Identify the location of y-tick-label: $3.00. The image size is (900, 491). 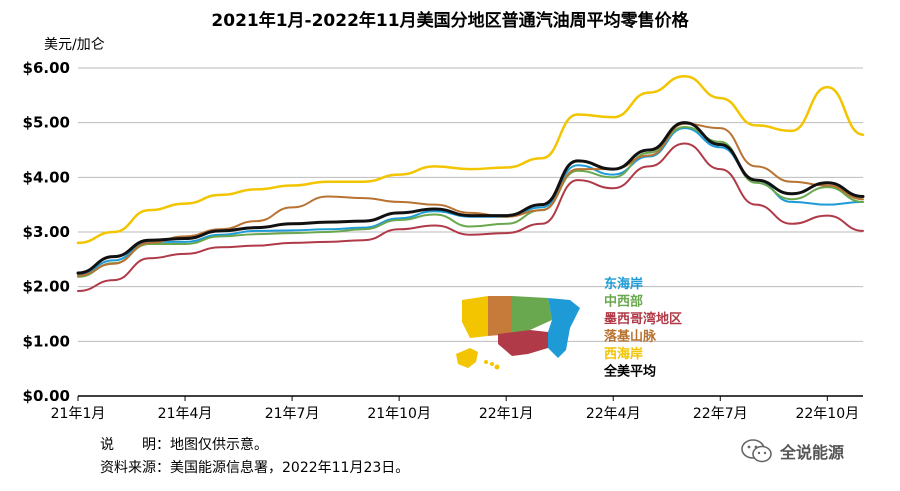
(46, 232).